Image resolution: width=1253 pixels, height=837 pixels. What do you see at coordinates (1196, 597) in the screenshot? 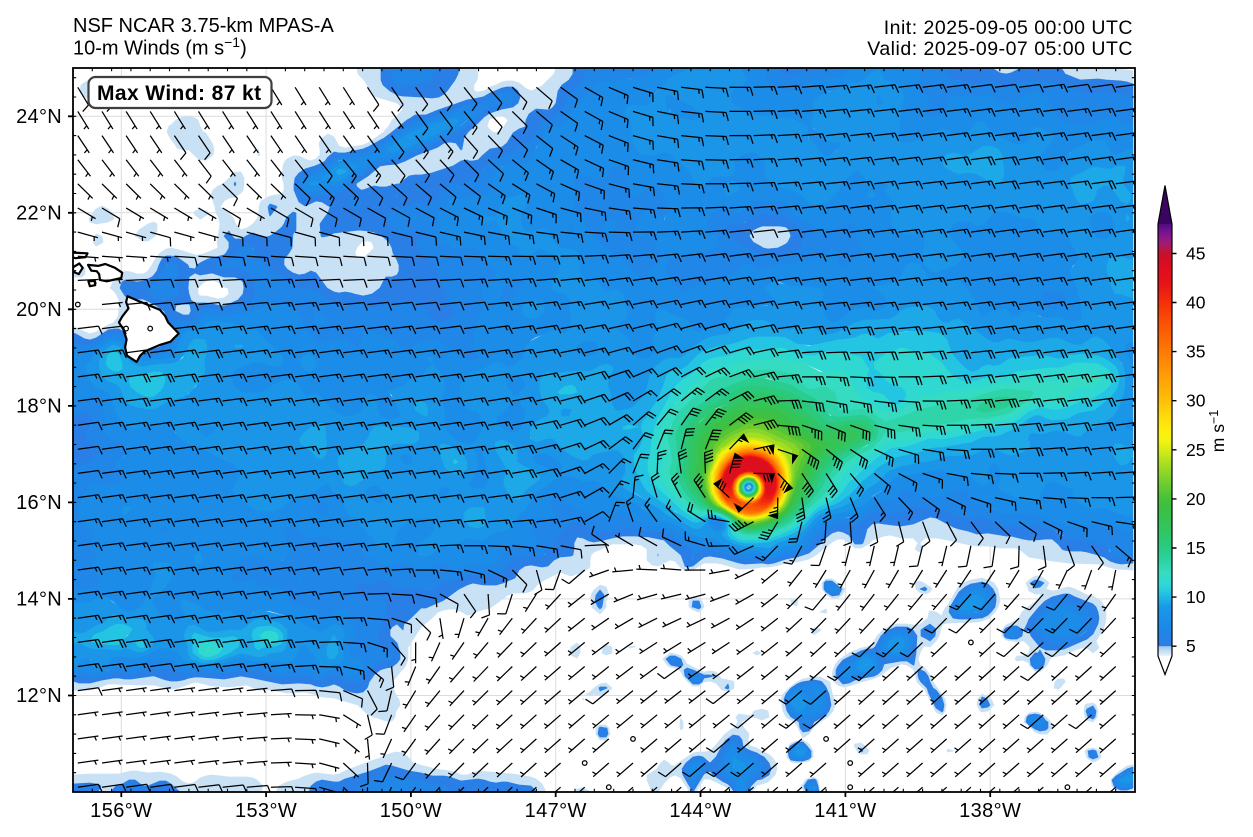
I see `svg-text: 10` at bounding box center [1196, 597].